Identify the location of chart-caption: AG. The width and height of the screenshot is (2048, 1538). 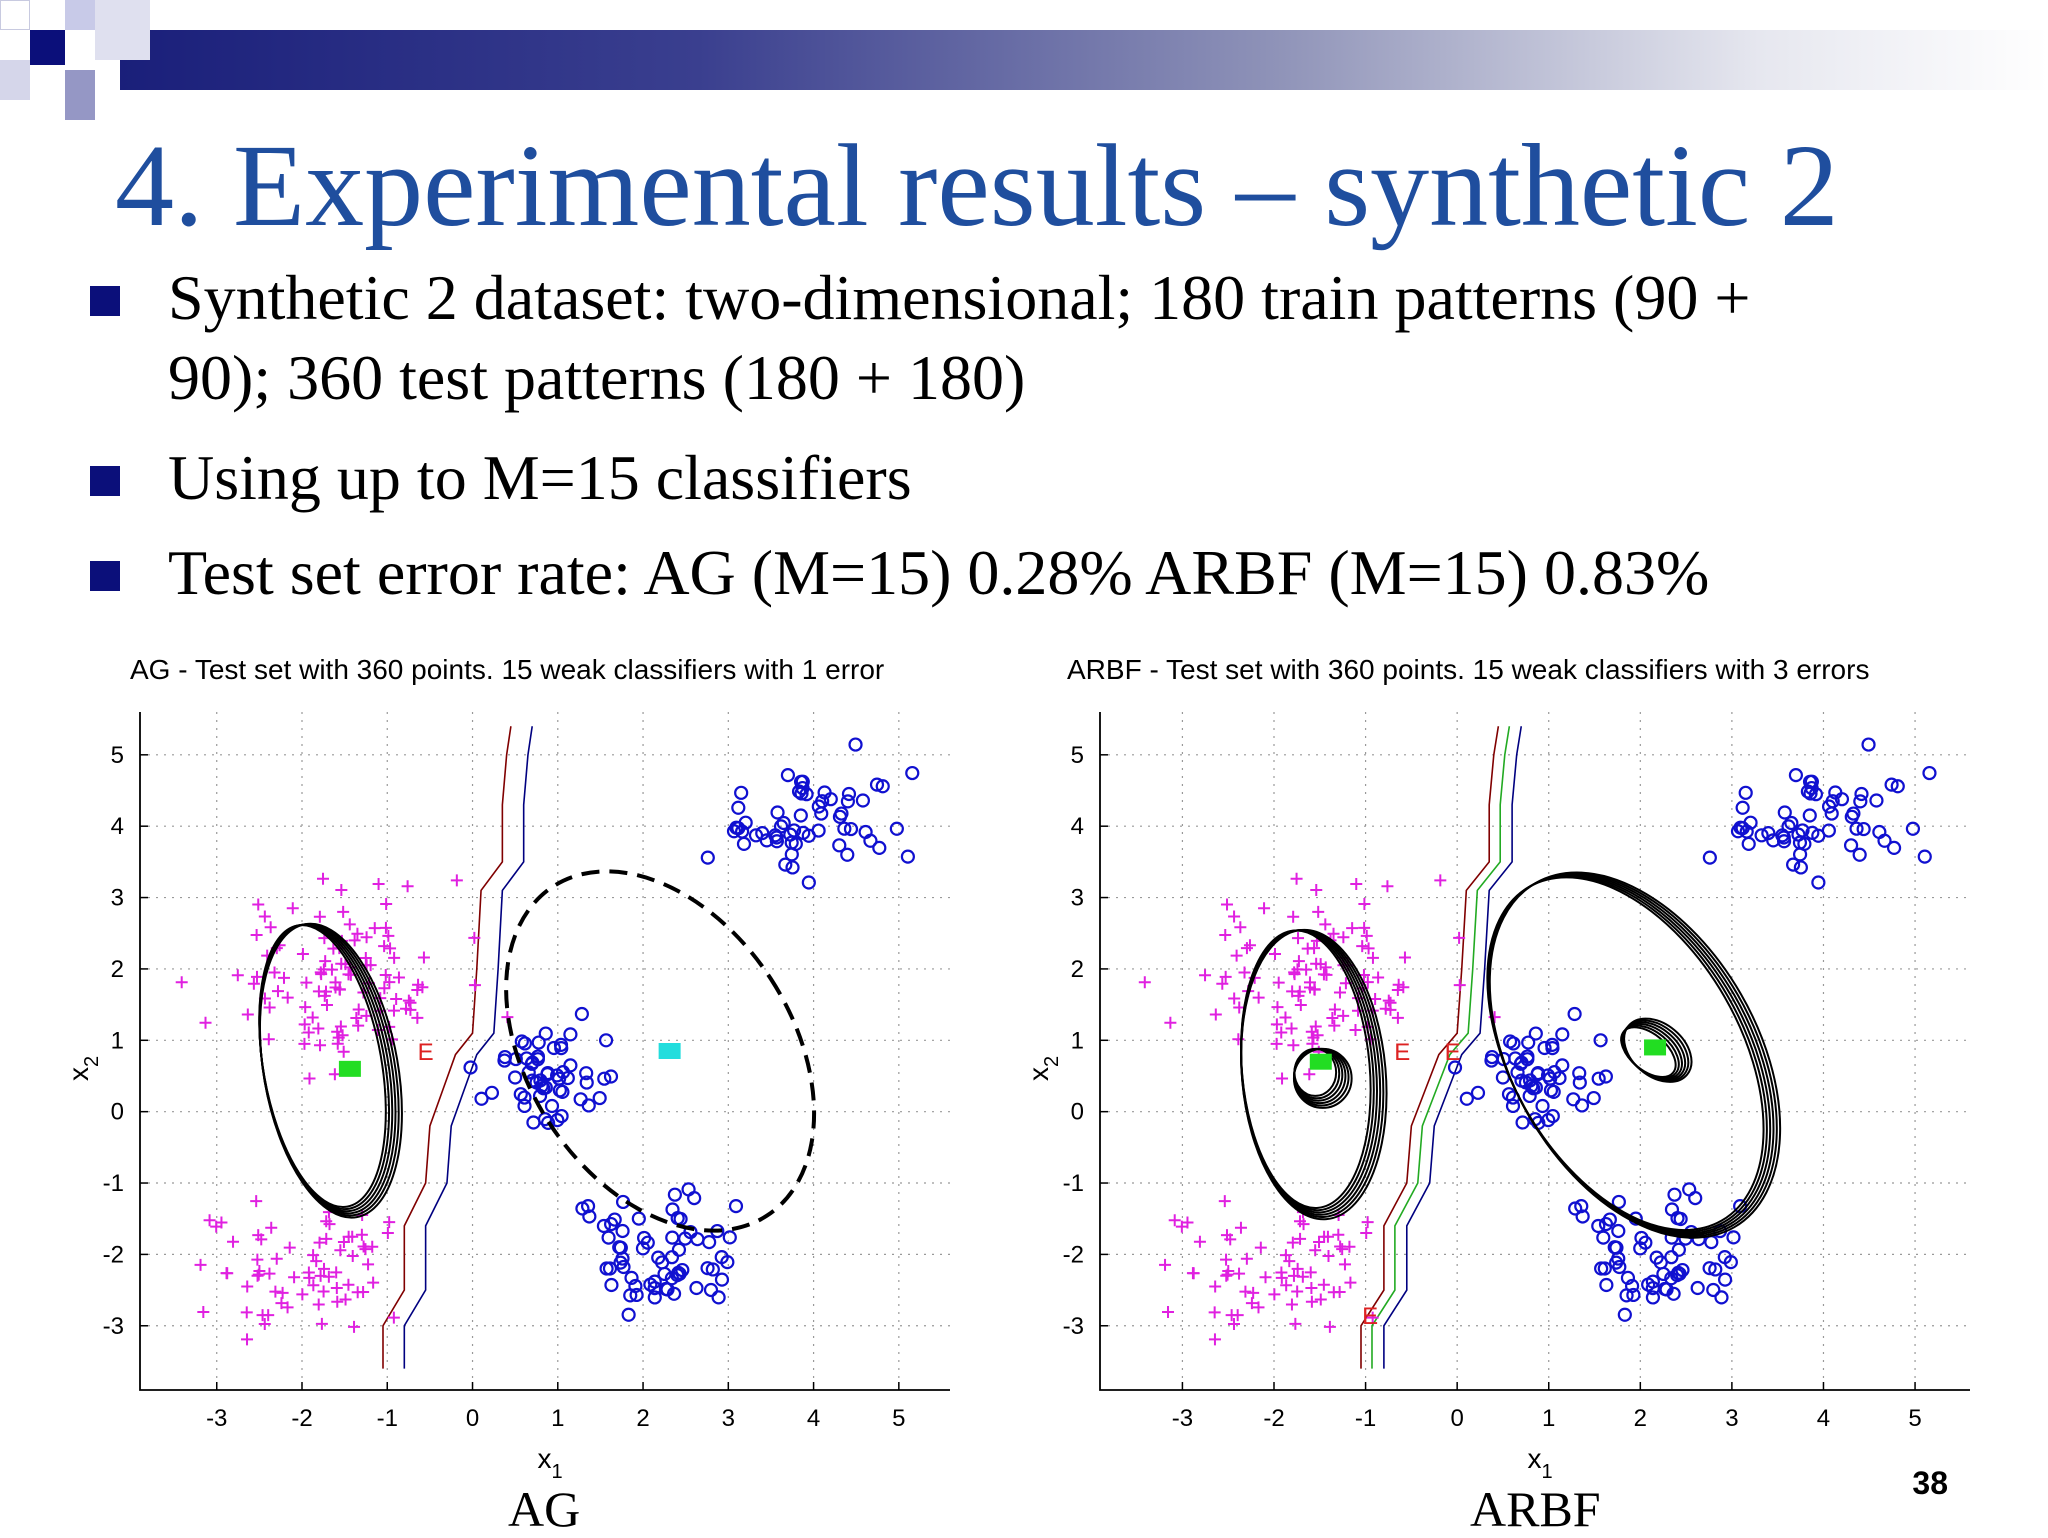
(544, 1509).